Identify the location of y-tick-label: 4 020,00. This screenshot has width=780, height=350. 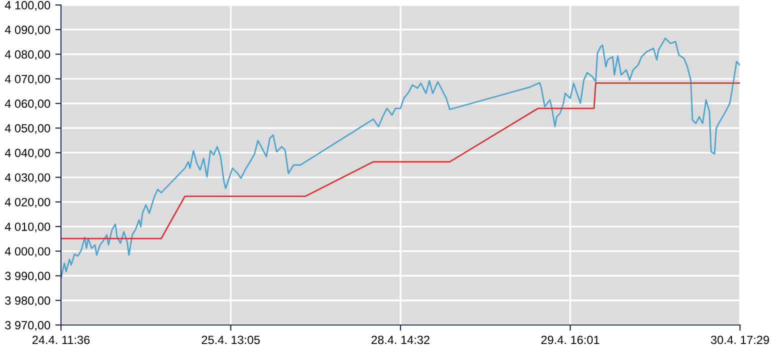
(27, 203).